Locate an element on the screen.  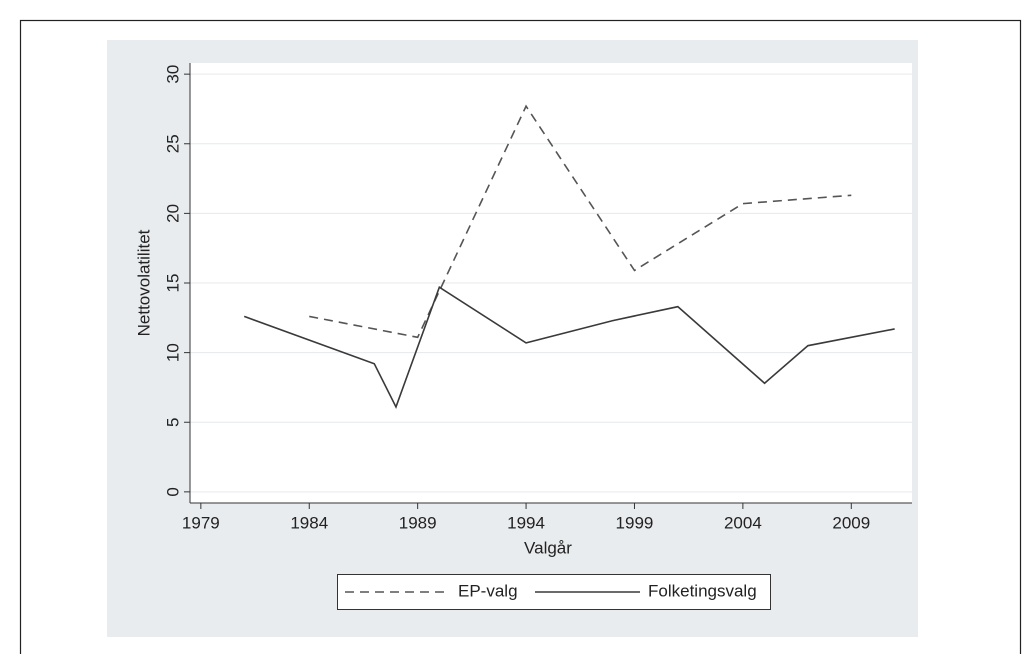
legend-label: EP-valg is located at coordinates (488, 590).